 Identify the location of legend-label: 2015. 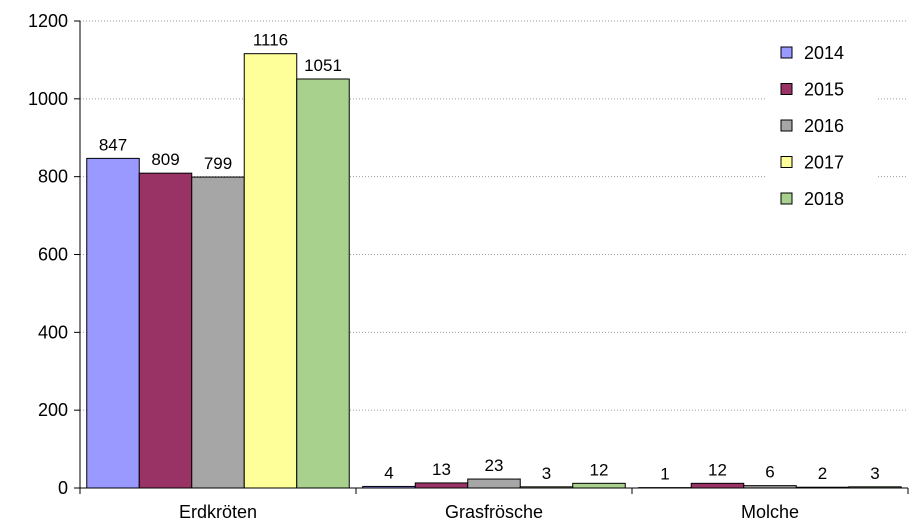
(824, 90).